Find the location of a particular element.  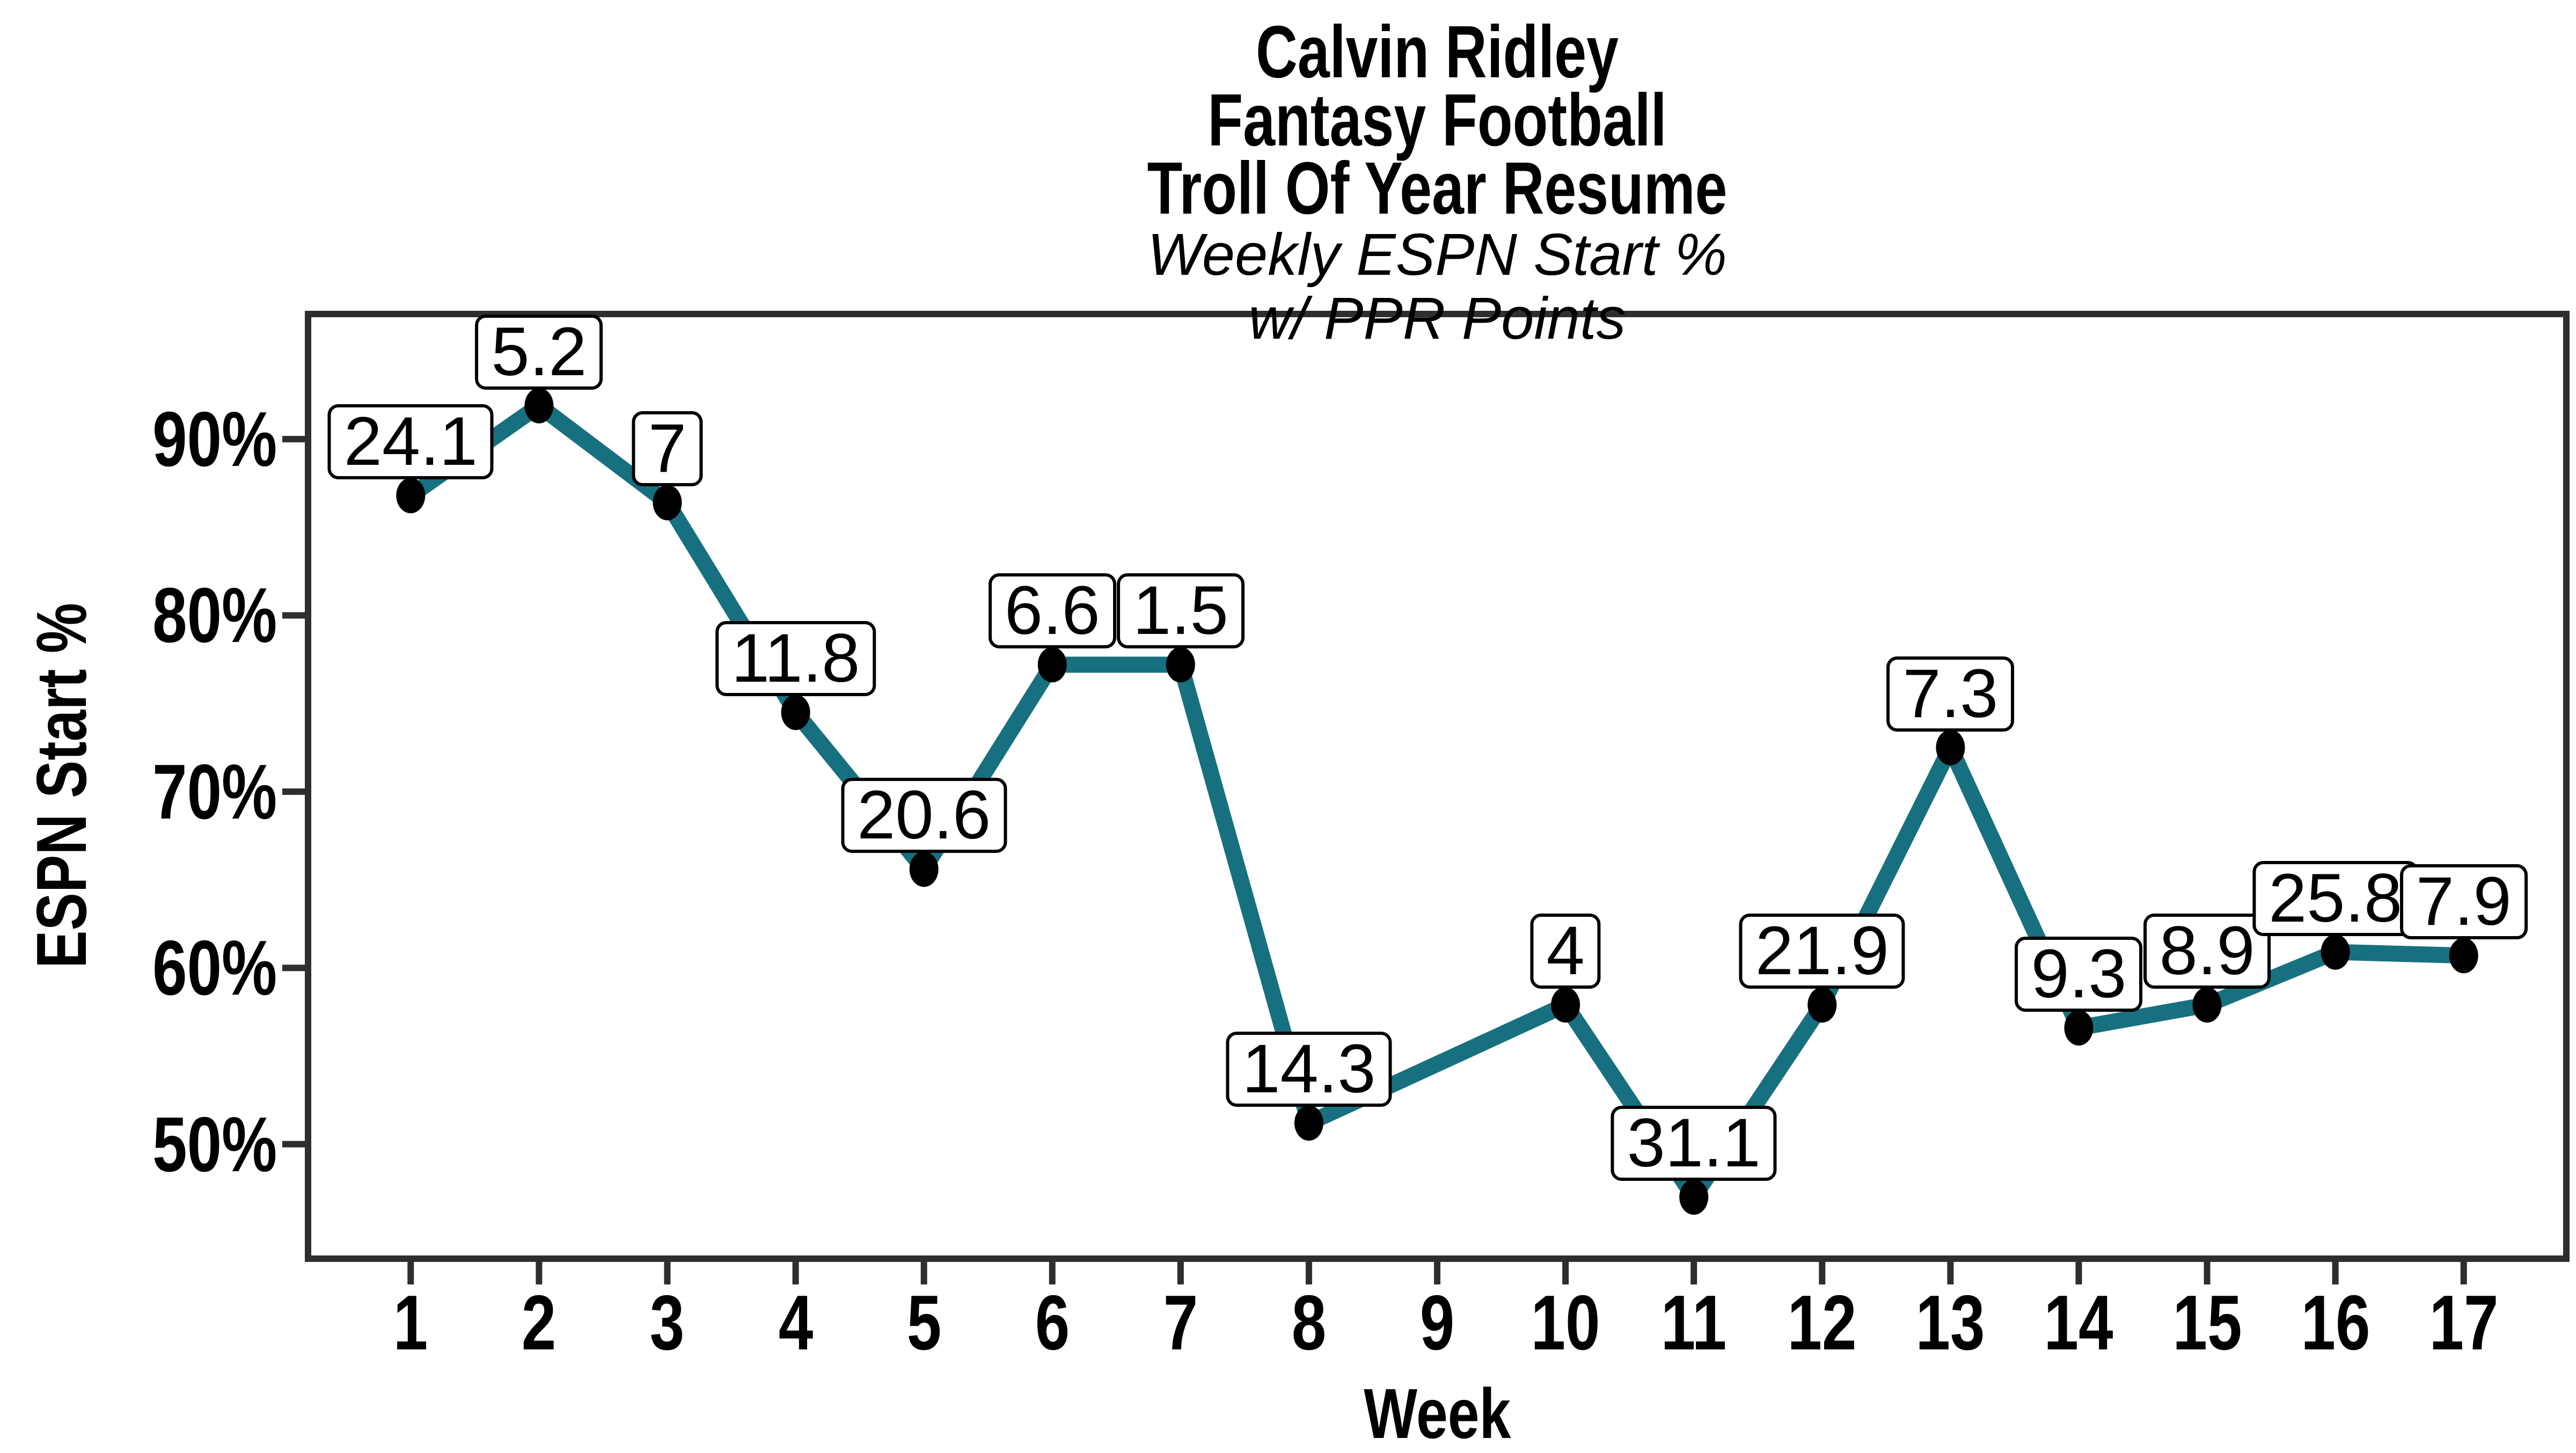

y-tick-label-text: 80% is located at coordinates (214, 615).